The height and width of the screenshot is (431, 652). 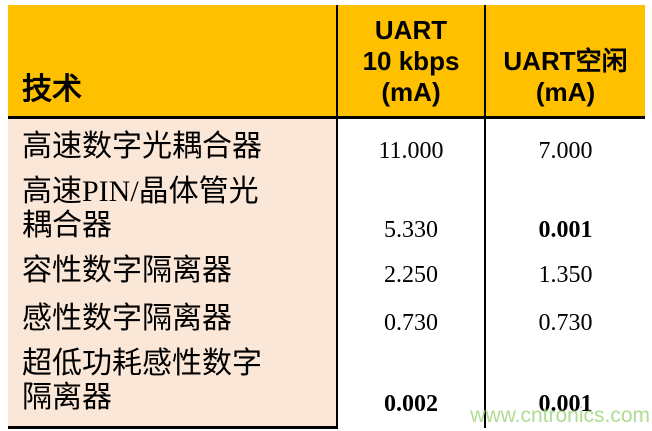 What do you see at coordinates (411, 29) in the screenshot?
I see `header-line: UART` at bounding box center [411, 29].